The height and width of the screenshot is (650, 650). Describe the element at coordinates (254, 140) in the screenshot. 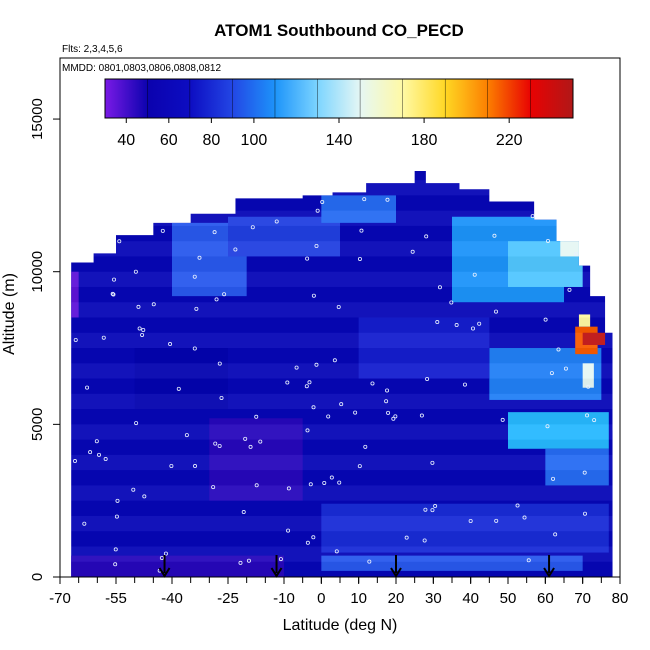

I see `colorbar-tick-label: 100` at that location.